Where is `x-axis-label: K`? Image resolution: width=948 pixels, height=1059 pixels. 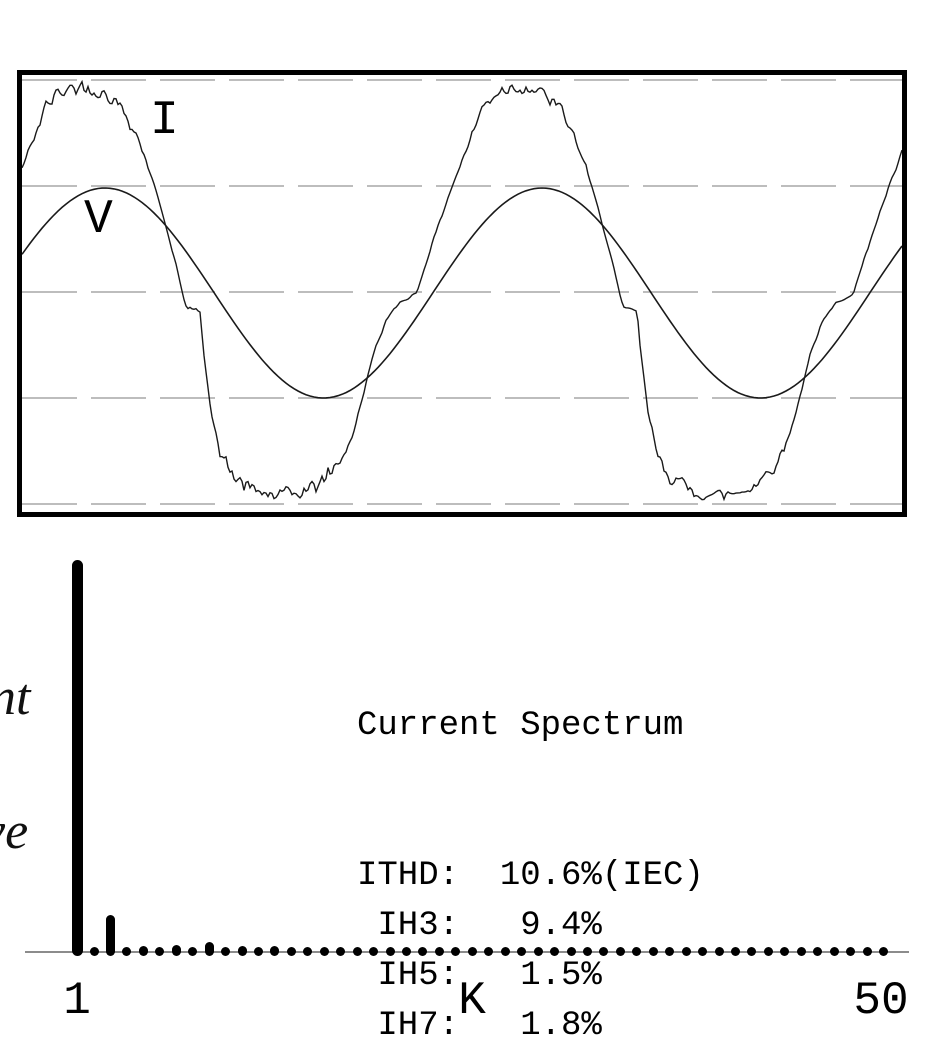
x-axis-label: K is located at coordinates (472, 1001).